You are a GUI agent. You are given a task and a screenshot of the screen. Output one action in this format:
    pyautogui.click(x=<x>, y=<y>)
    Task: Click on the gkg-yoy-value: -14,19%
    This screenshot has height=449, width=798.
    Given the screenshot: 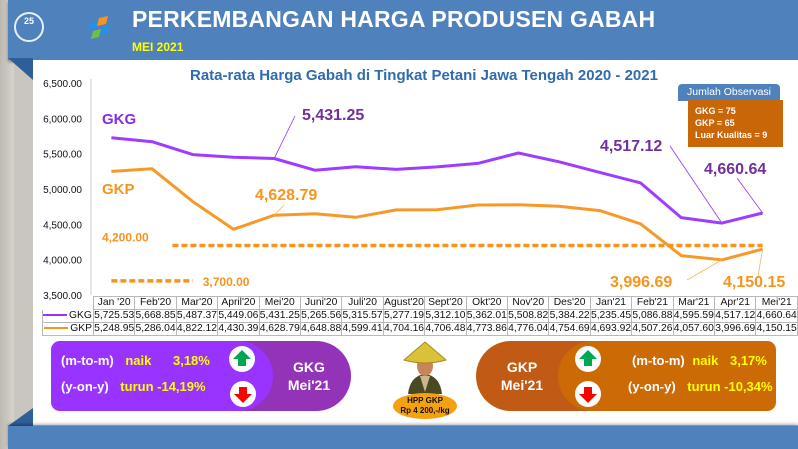 What is the action you would take?
    pyautogui.click(x=181, y=386)
    